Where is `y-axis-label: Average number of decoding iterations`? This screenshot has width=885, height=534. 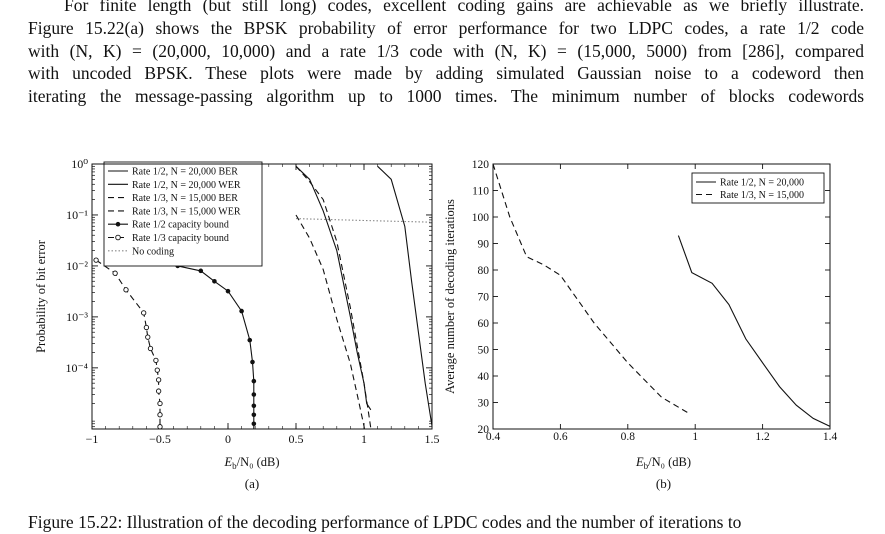
y-axis-label: Average number of decoding iterations is located at coordinates (450, 296).